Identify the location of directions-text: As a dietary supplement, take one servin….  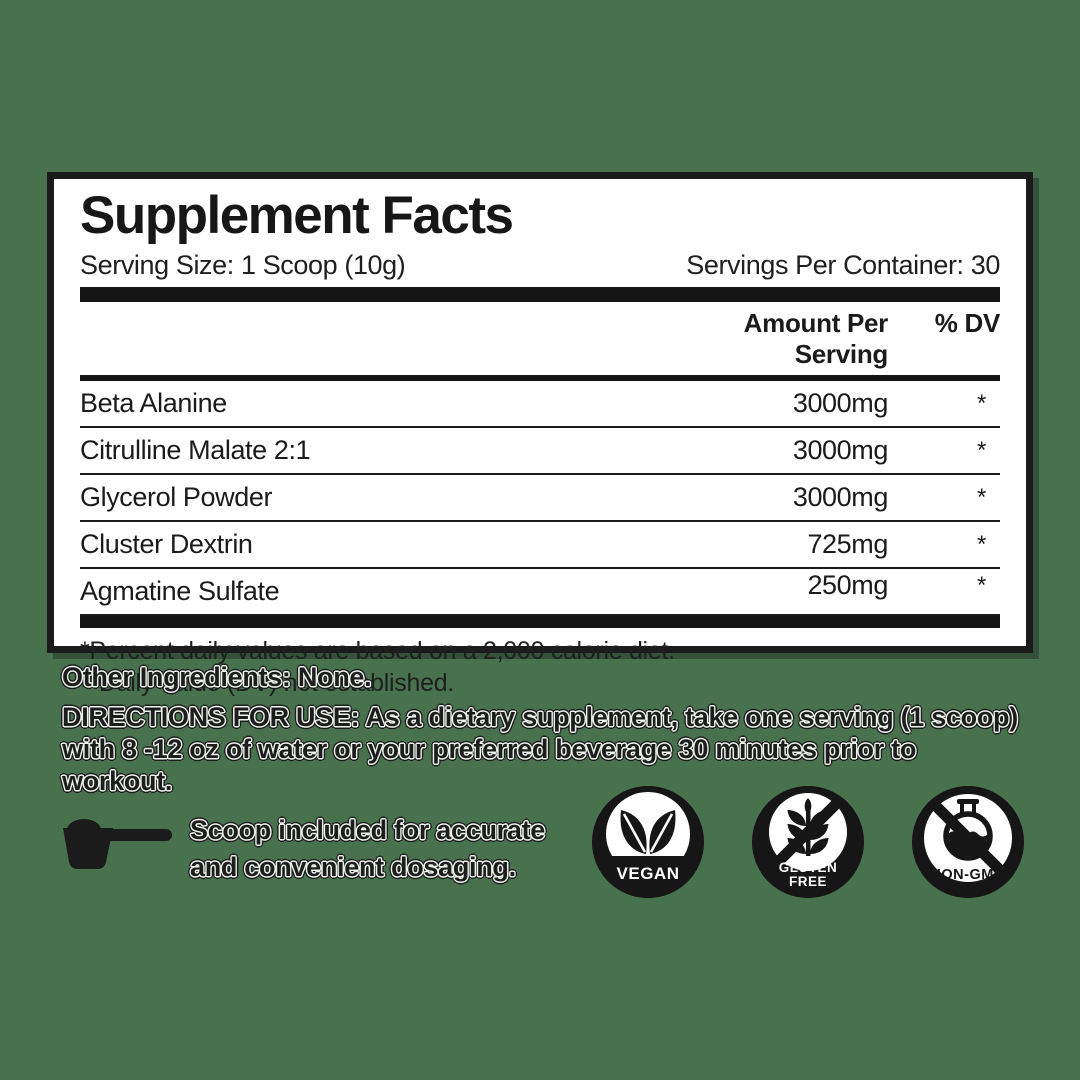
(540, 749).